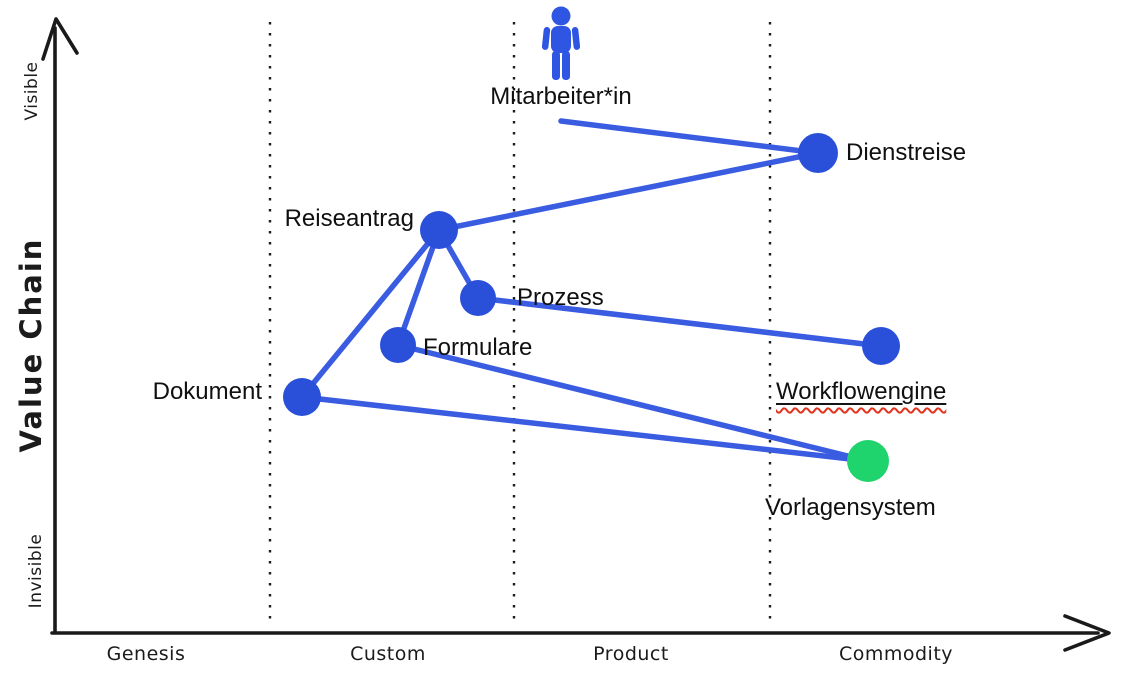 The width and height of the screenshot is (1140, 682). I want to click on person-right-leg, so click(566, 65).